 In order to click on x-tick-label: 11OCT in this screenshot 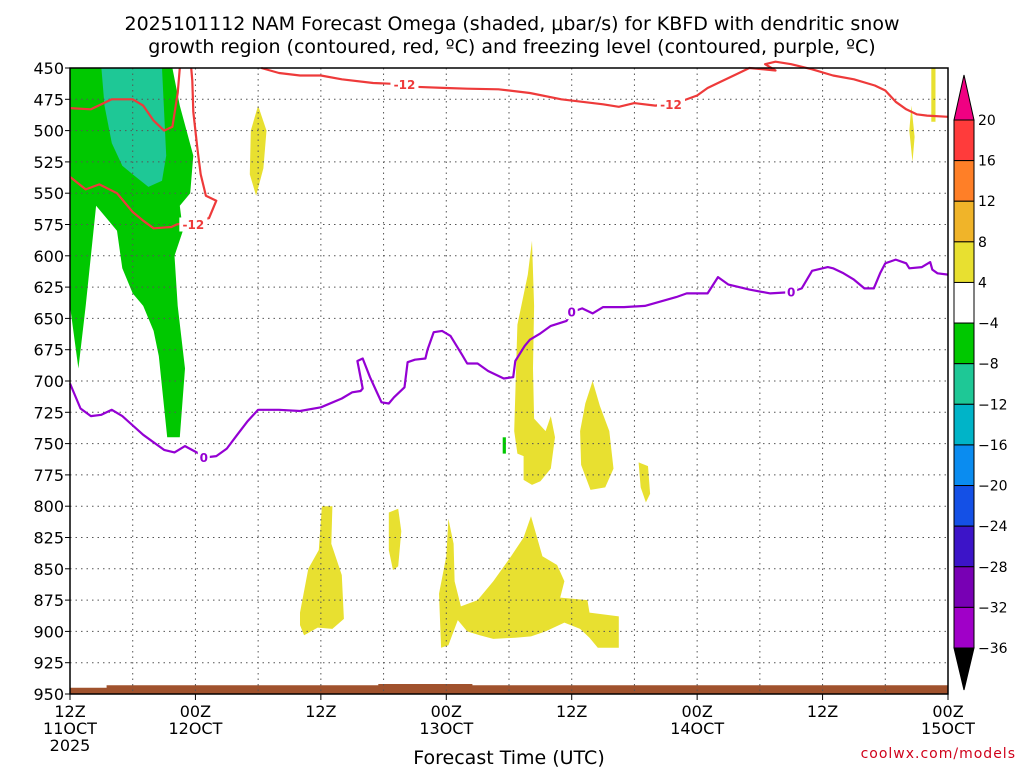, I will do `click(70, 728)`.